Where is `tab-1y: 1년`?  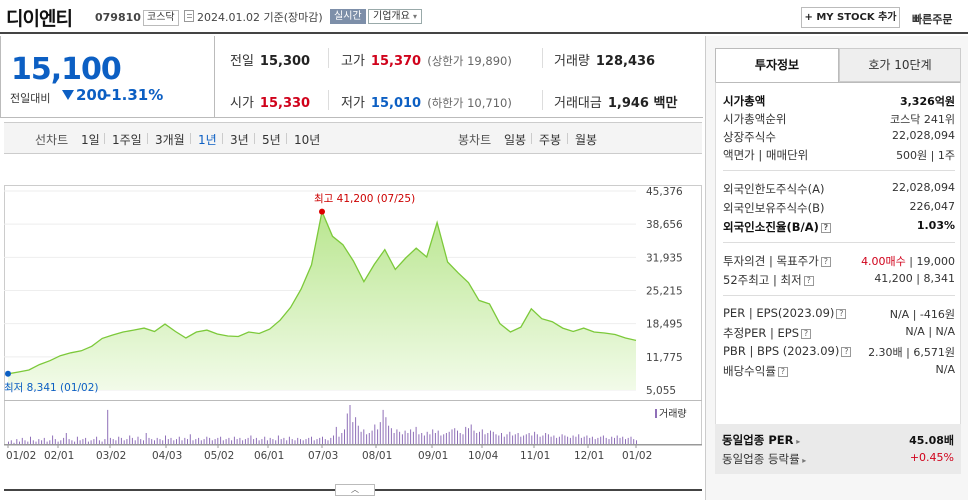 tab-1y: 1년 is located at coordinates (207, 140).